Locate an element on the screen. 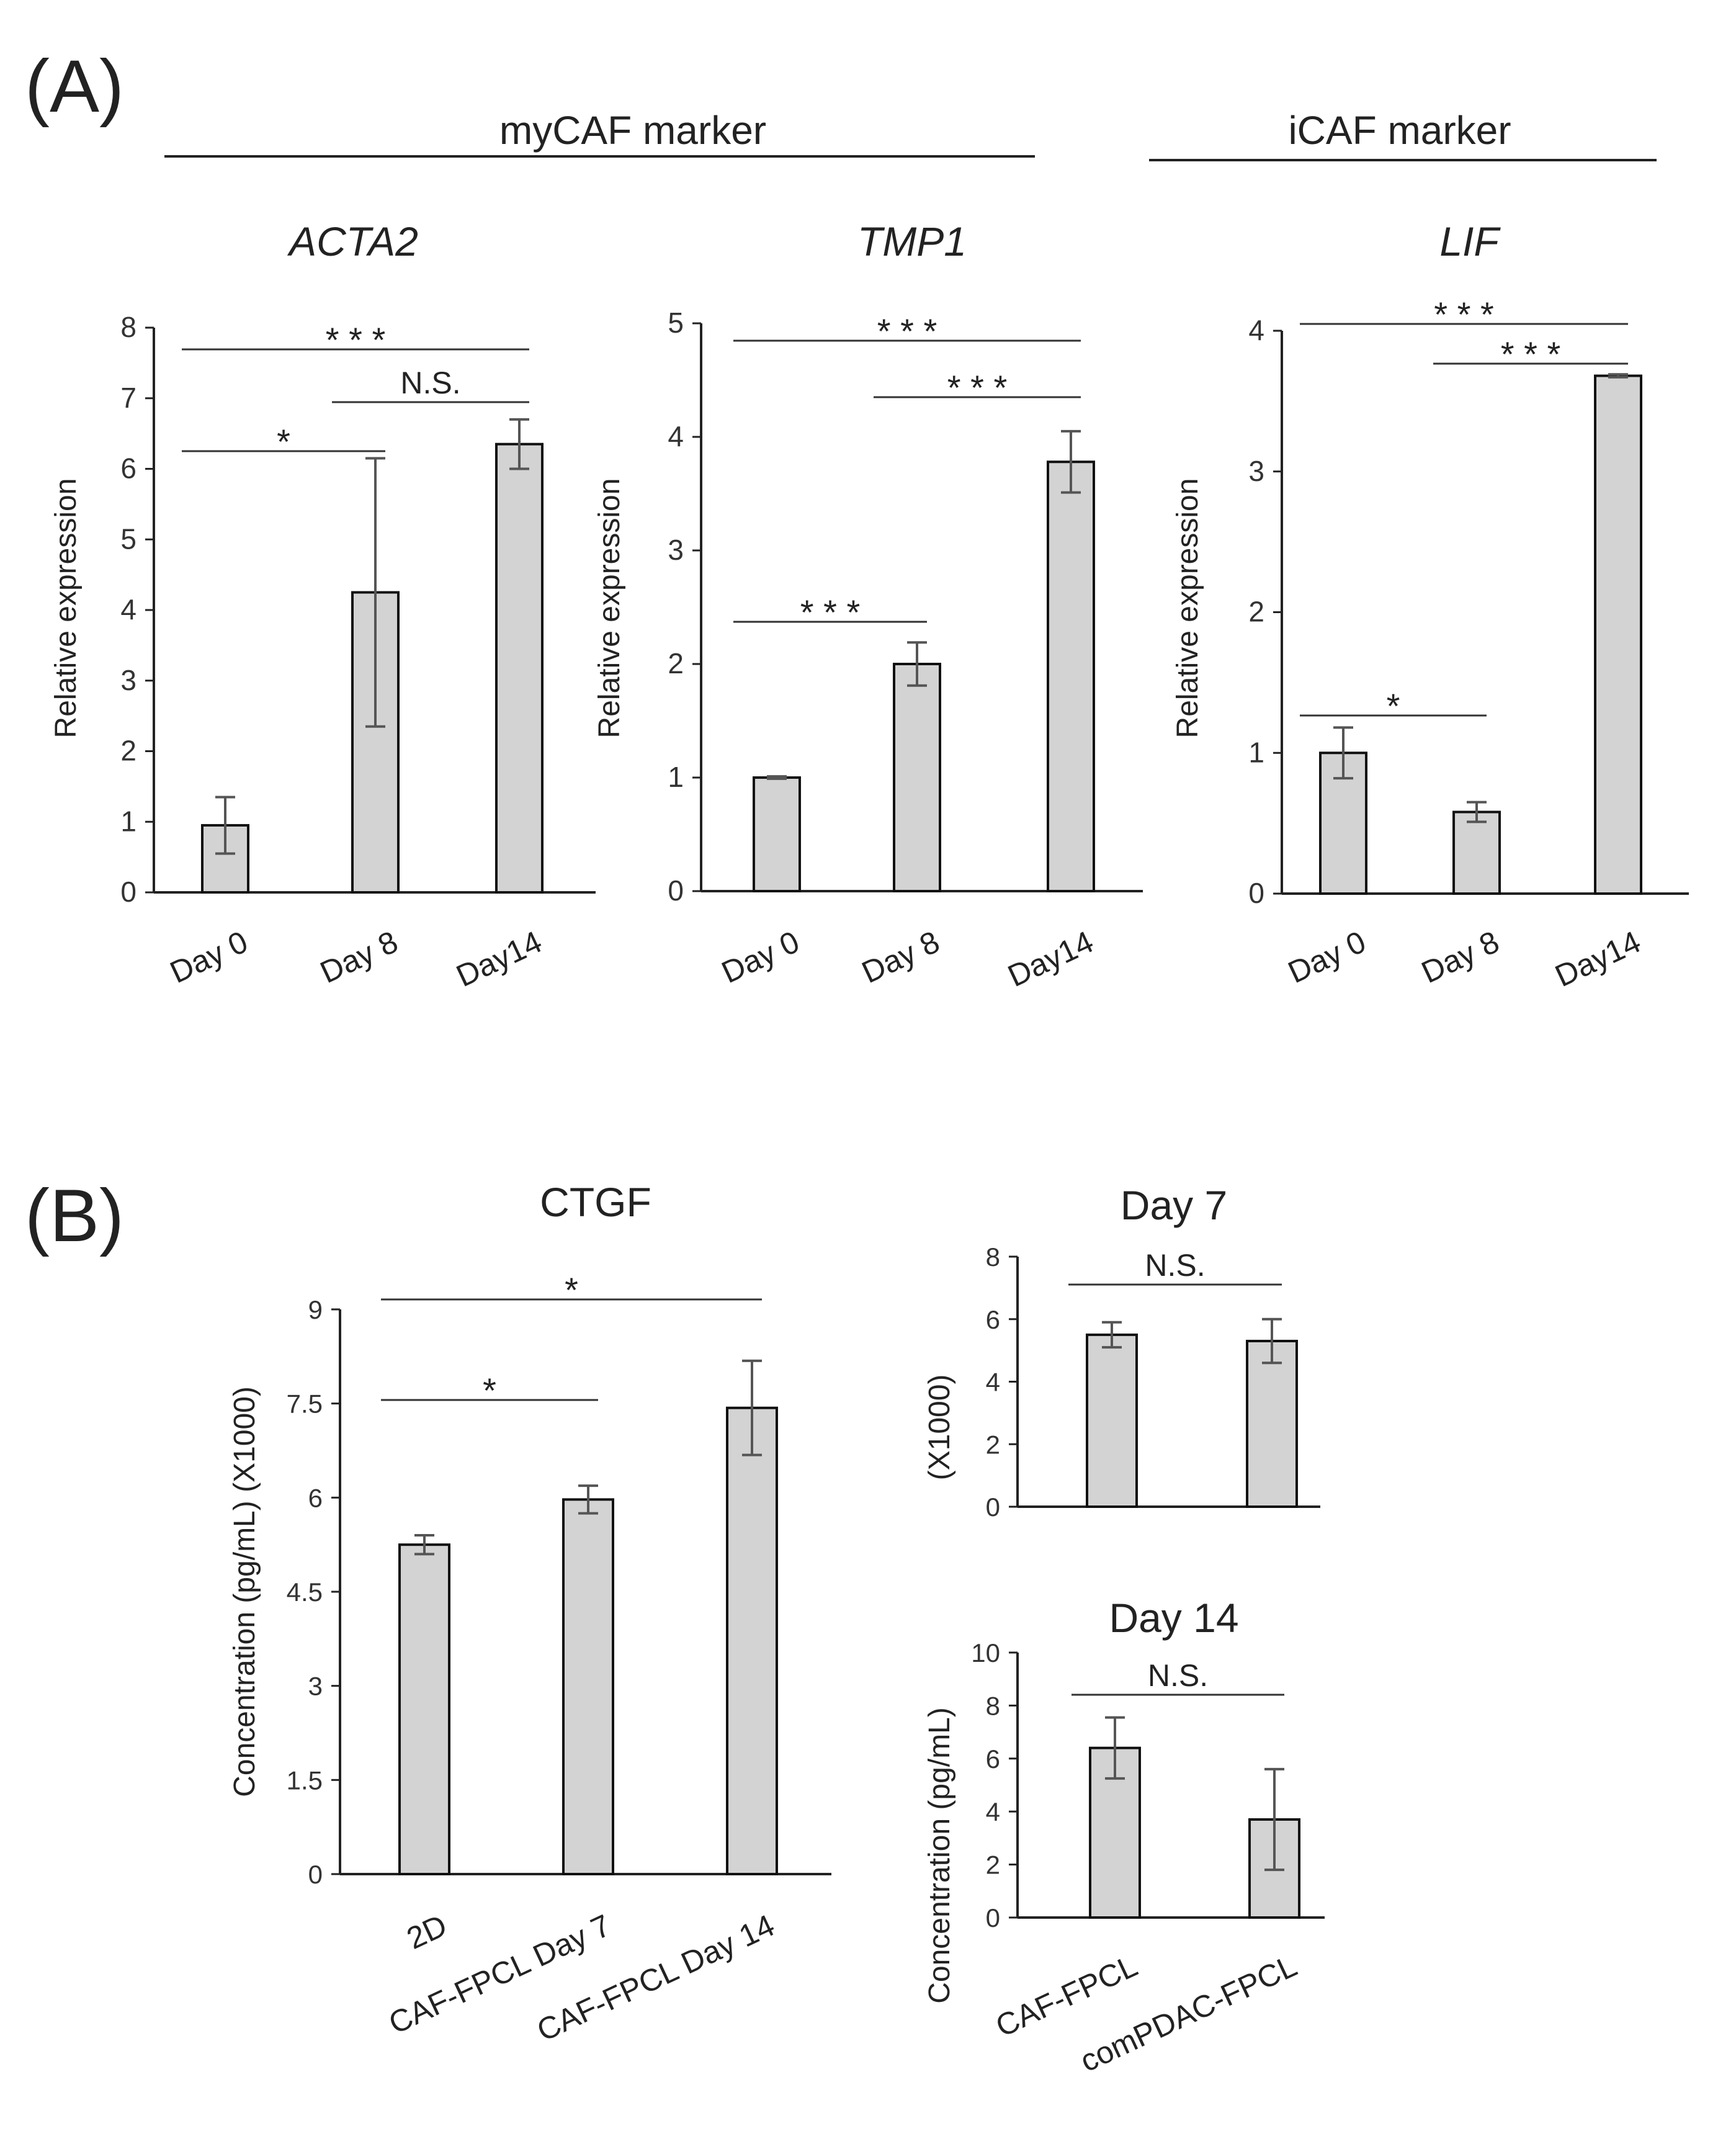 The image size is (1736, 2149). ctgf-ytick-label: 7.5 is located at coordinates (305, 1404).